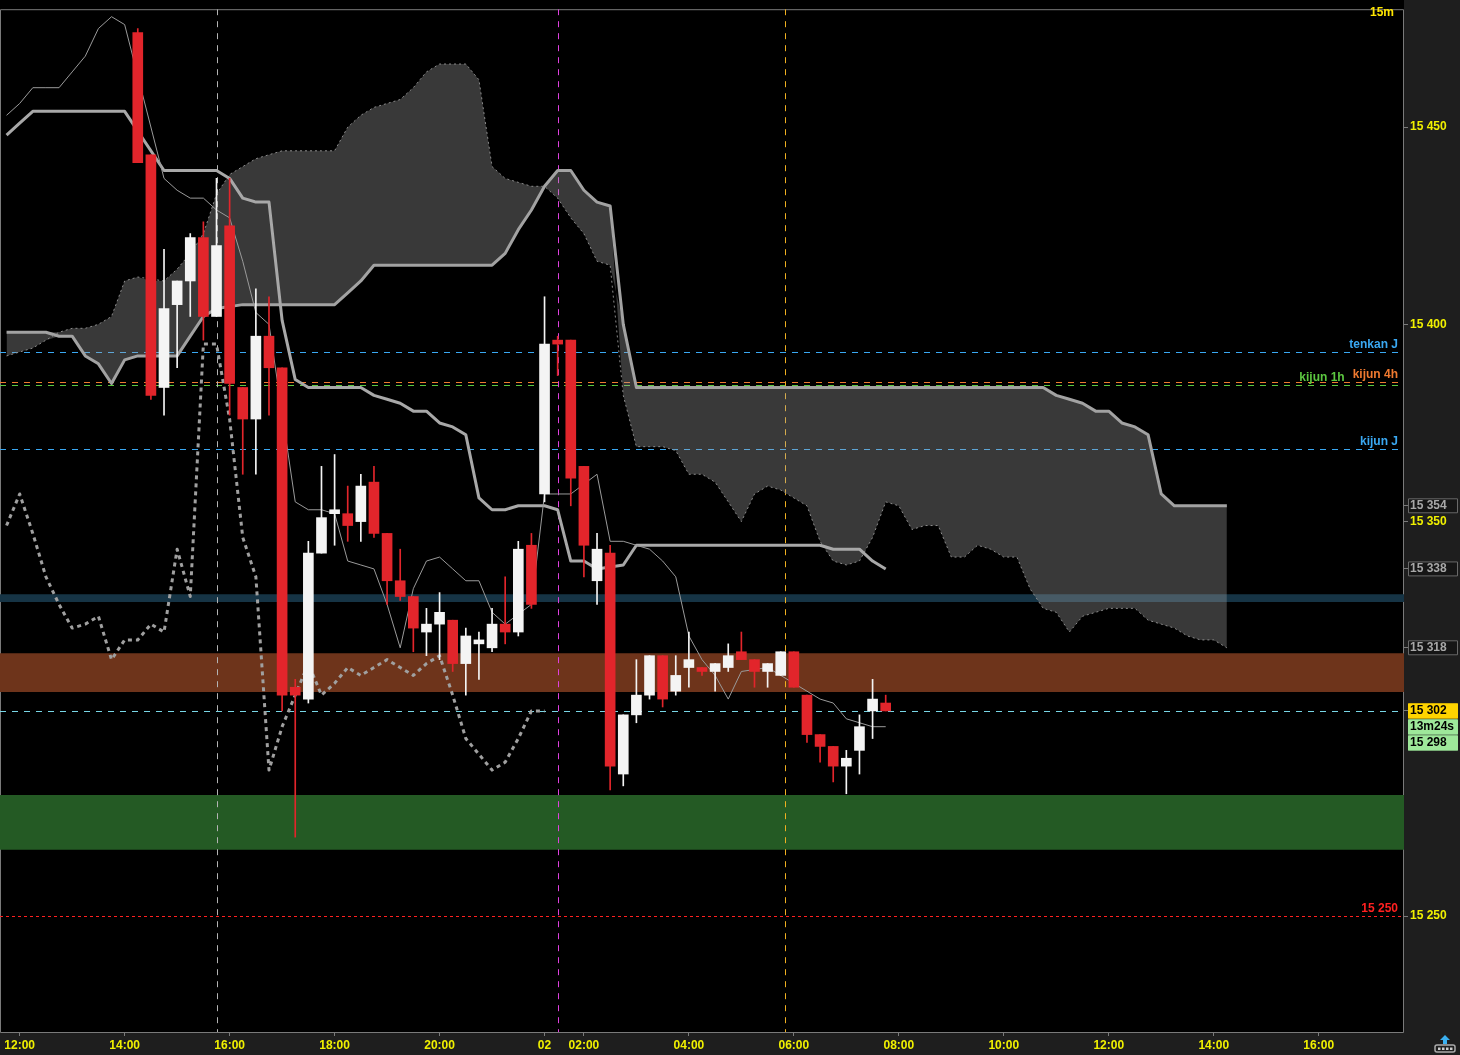  I want to click on y-tick-label: 15 302, so click(1429, 710).